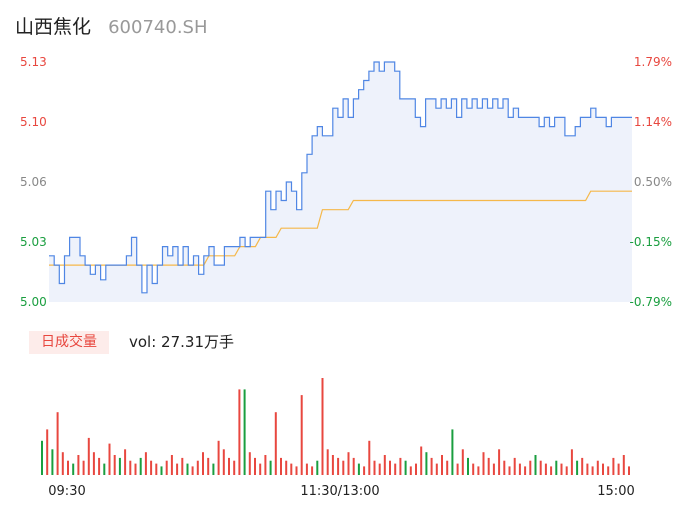 The height and width of the screenshot is (524, 686). I want to click on y-tick-price: 5.00, so click(33, 302).